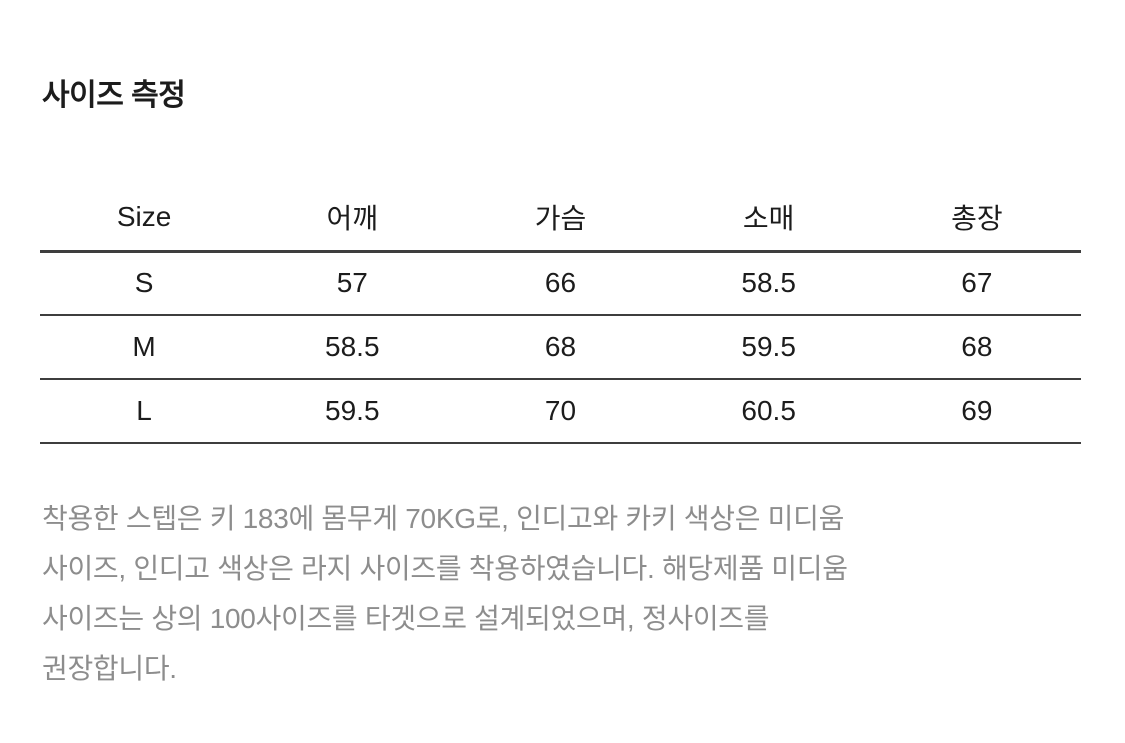 The image size is (1125, 743). Describe the element at coordinates (114, 95) in the screenshot. I see `size-section-title: 사이즈 측정` at that location.